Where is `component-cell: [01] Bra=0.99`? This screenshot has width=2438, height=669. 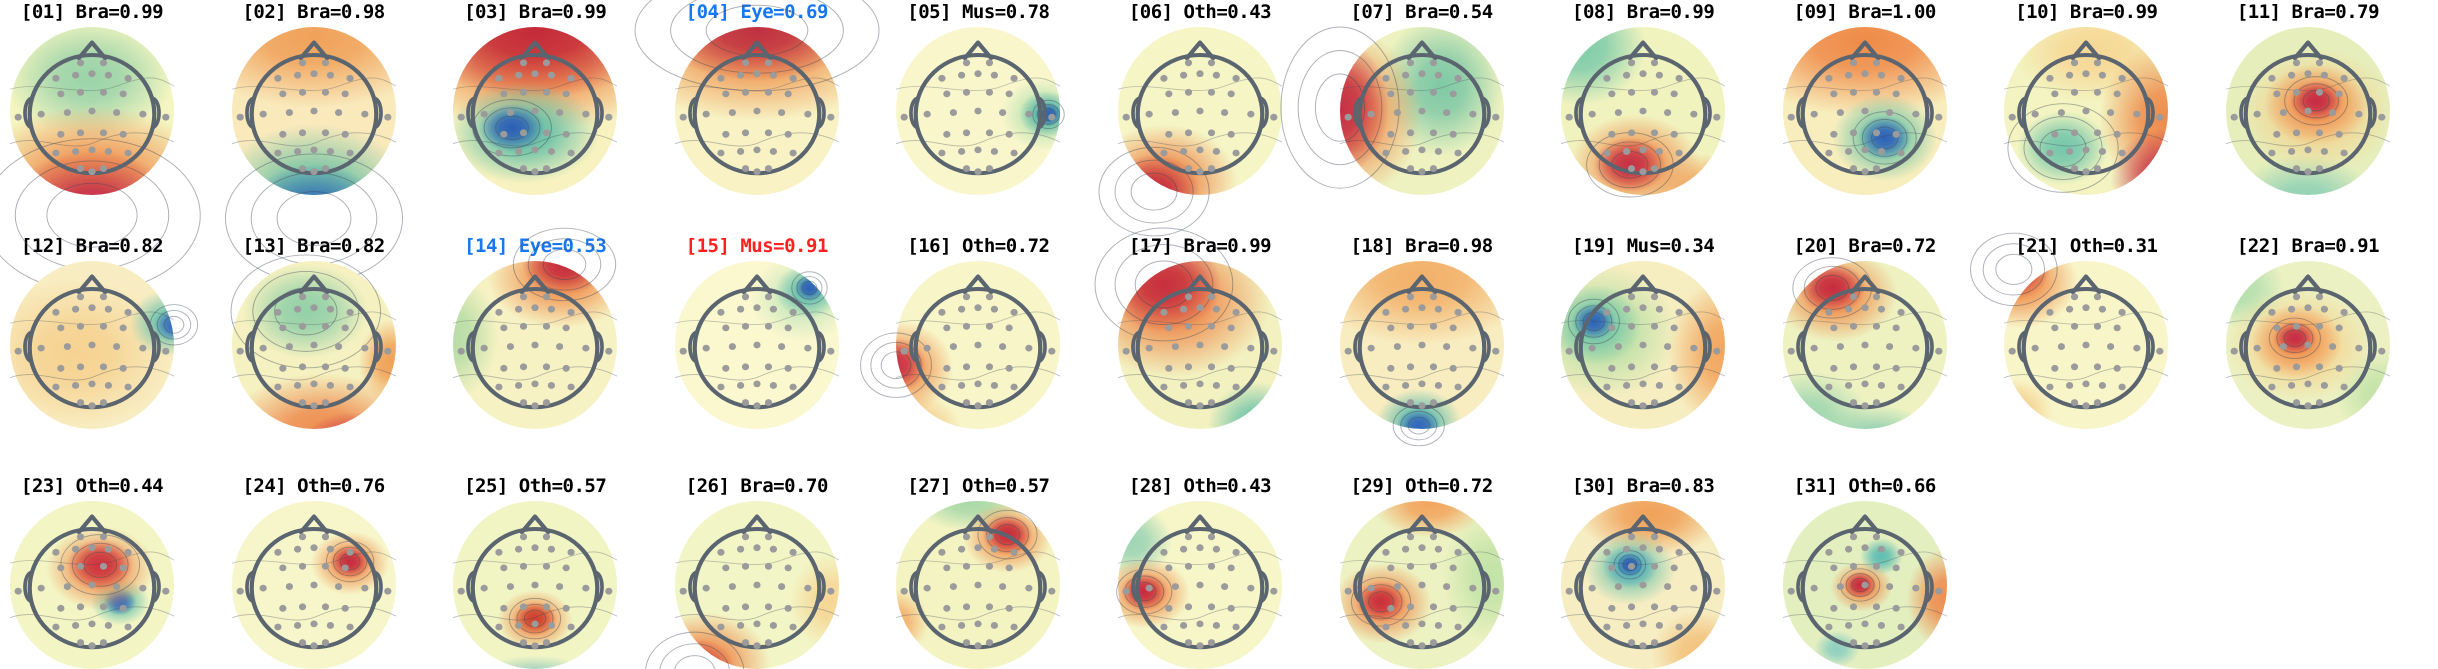 component-cell: [01] Bra=0.99 is located at coordinates (112, 147).